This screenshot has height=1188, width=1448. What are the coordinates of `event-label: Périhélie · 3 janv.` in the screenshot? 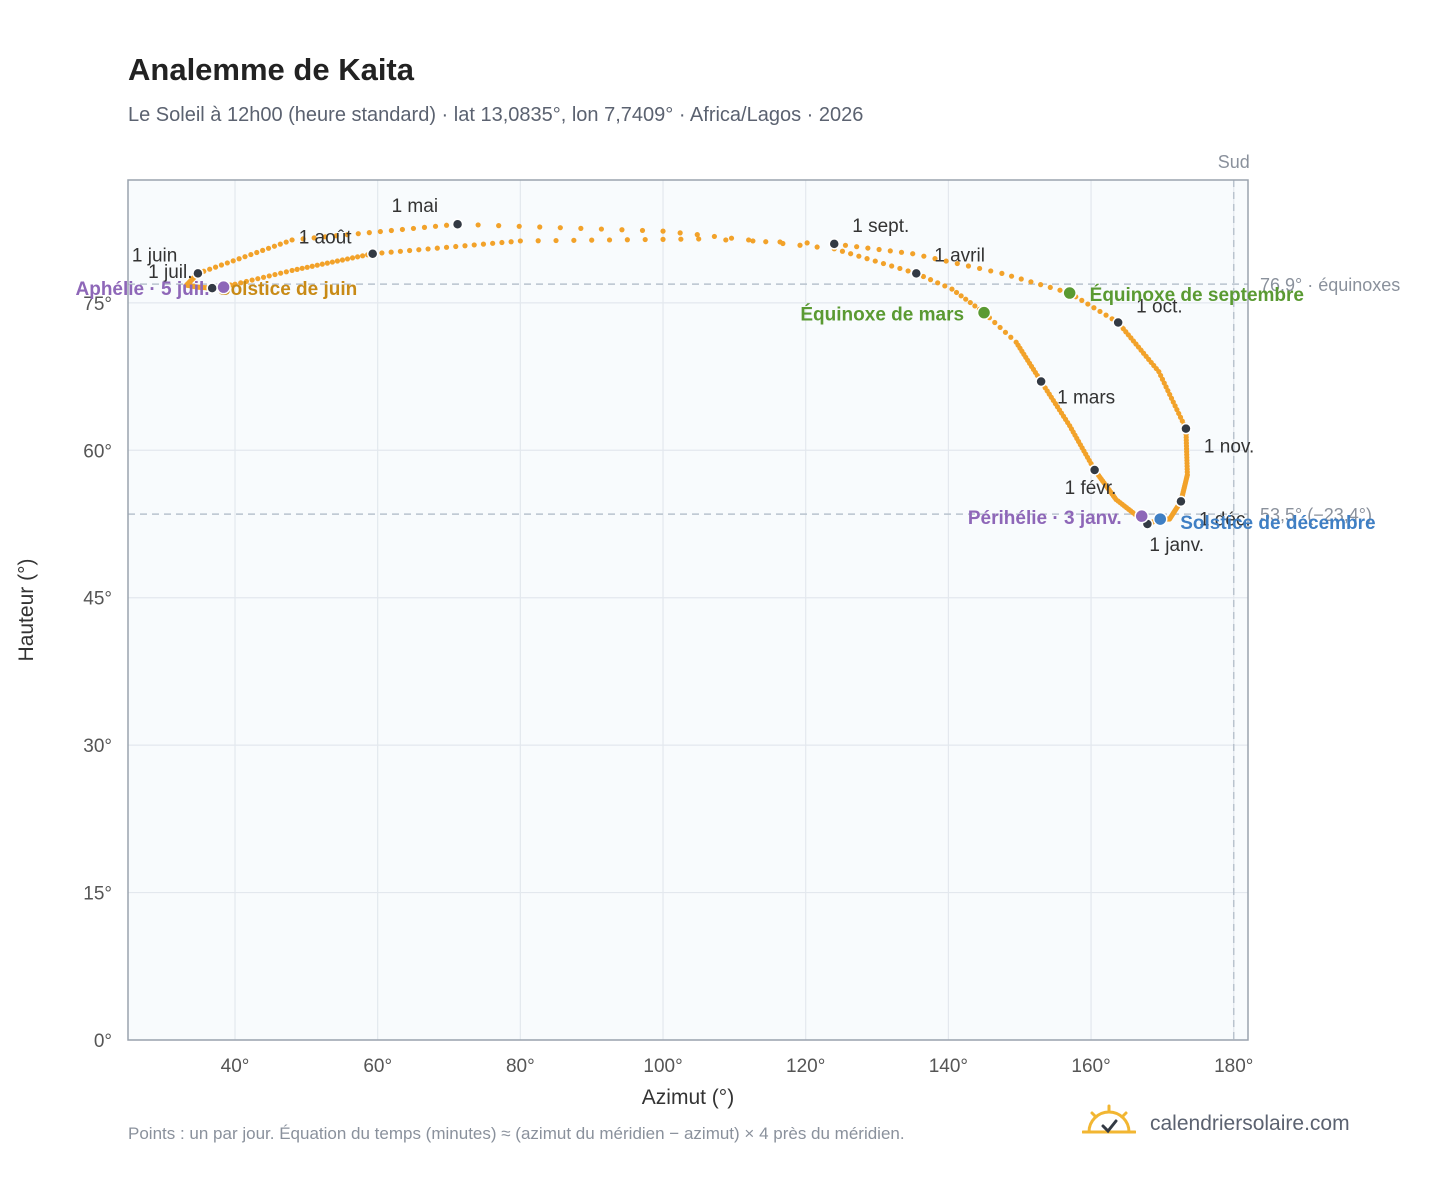 It's located at (1045, 518).